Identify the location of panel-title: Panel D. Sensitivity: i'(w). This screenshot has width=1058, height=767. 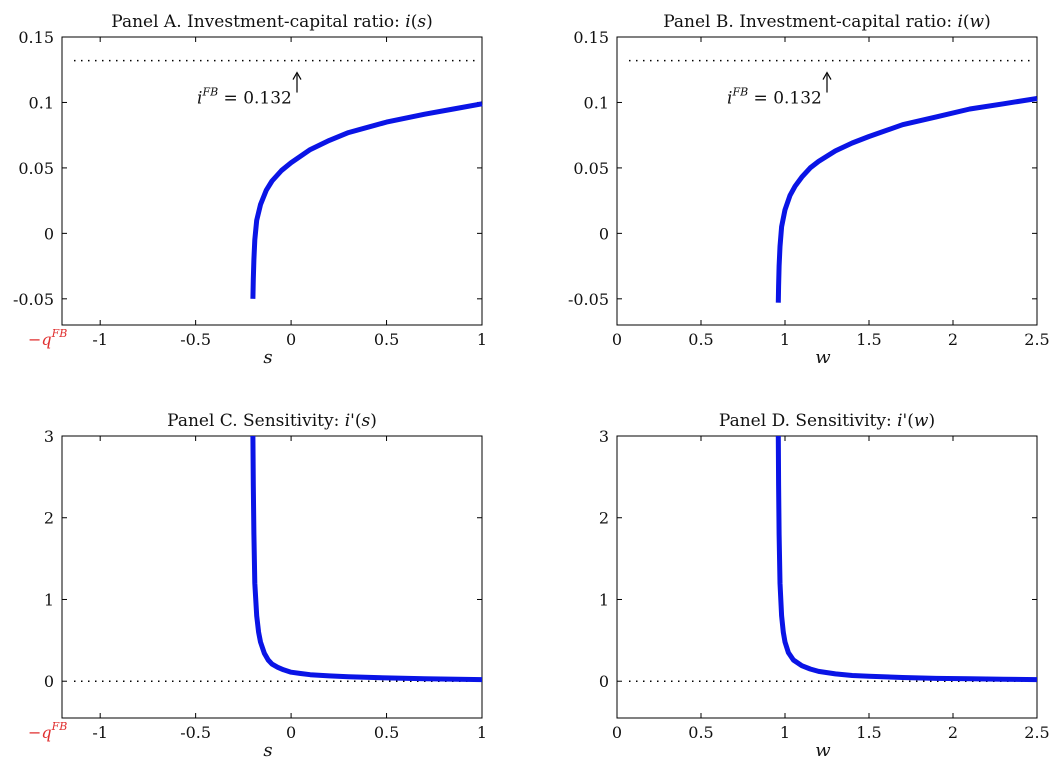
(827, 421).